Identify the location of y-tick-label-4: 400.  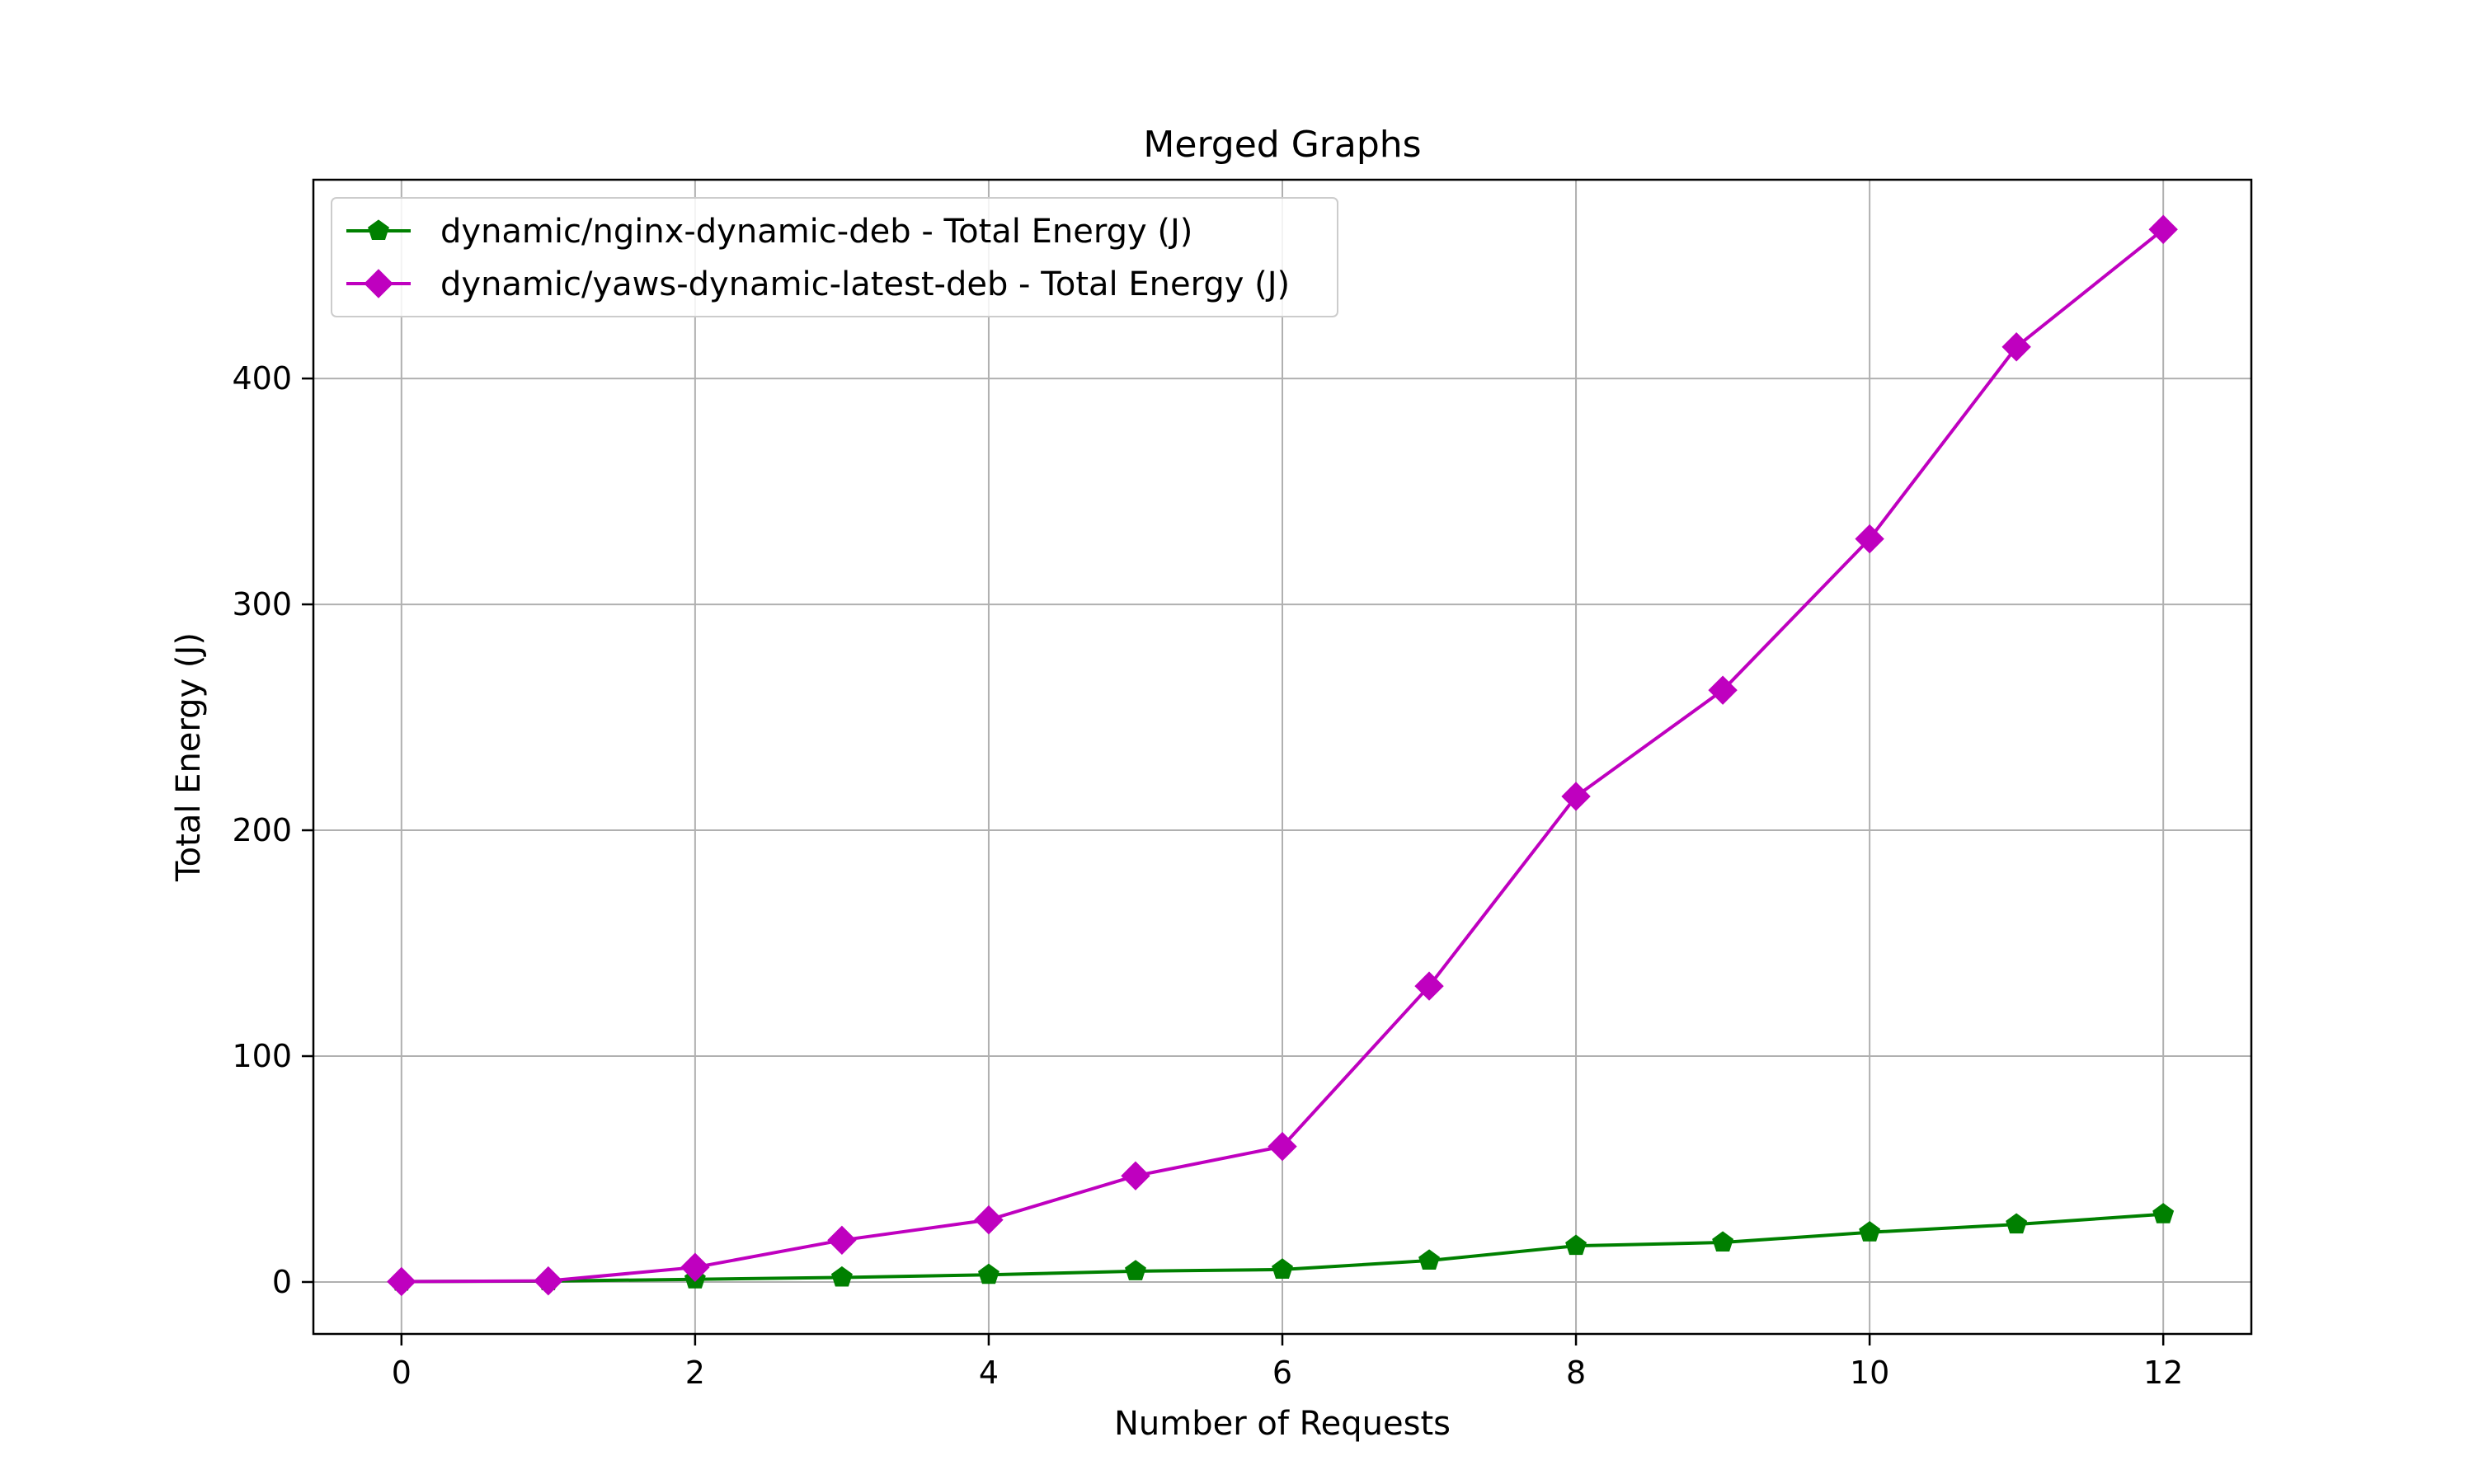
(262, 378).